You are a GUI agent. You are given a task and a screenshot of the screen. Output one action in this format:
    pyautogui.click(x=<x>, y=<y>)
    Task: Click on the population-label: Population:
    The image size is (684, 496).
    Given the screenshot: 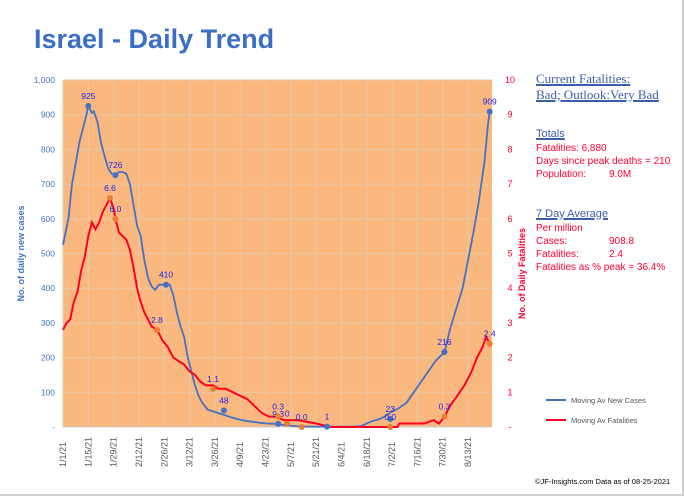 What is the action you would take?
    pyautogui.click(x=561, y=174)
    